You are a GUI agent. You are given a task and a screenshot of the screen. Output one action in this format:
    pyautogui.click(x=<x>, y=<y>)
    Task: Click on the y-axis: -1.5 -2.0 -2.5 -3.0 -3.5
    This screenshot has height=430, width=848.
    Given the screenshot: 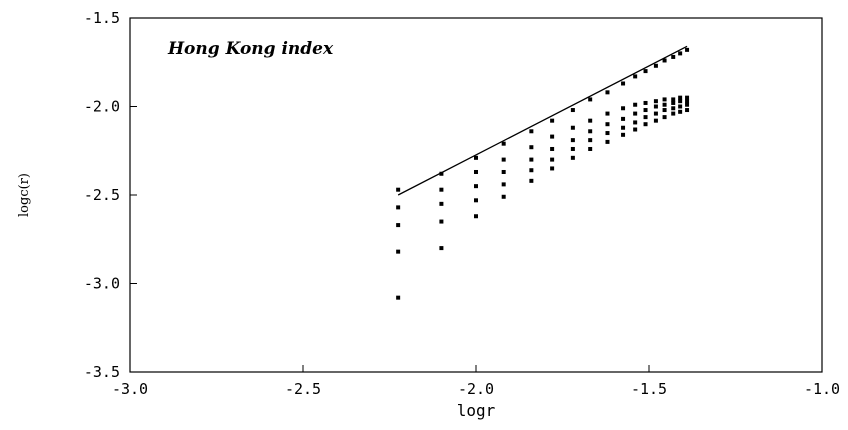 What is the action you would take?
    pyautogui.click(x=110, y=195)
    